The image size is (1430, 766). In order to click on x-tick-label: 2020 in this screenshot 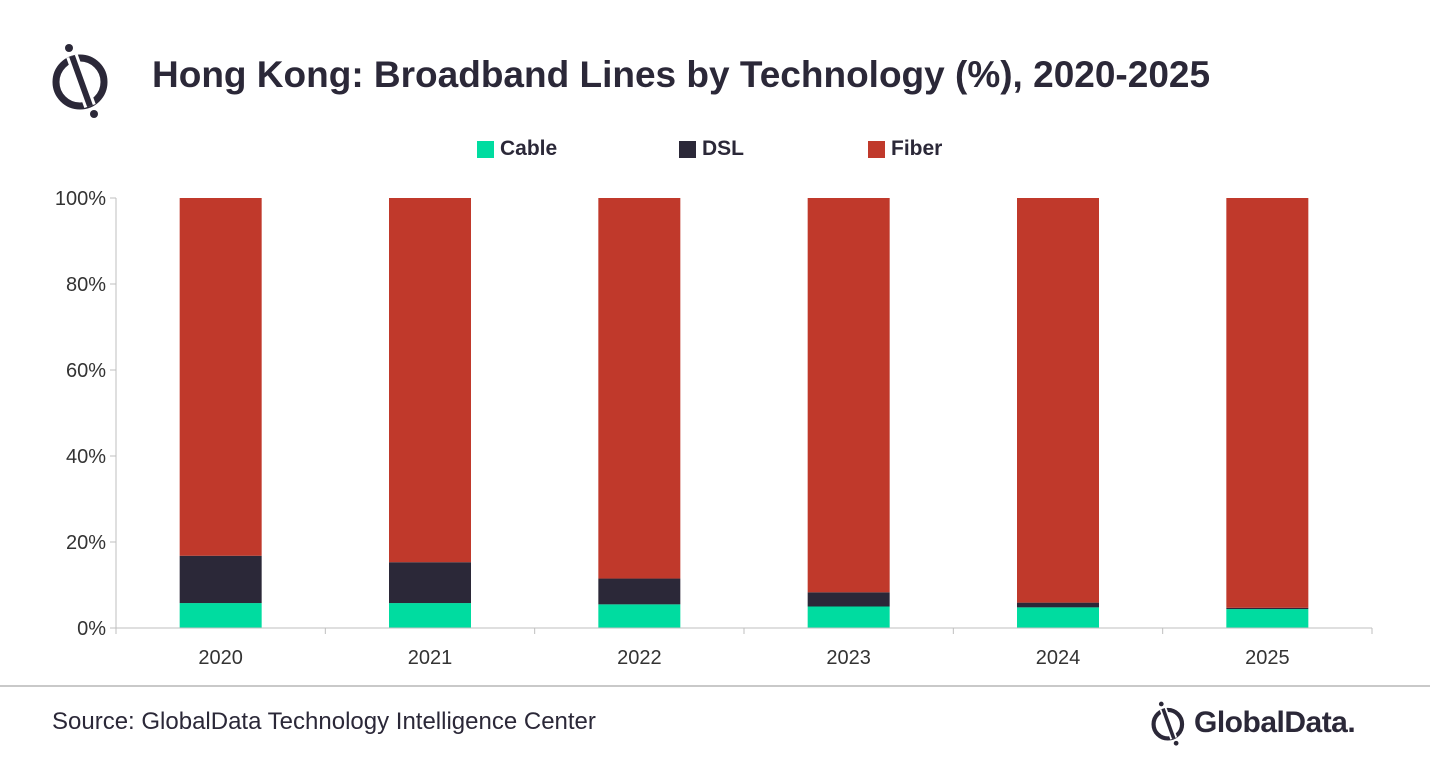, I will do `click(220, 658)`.